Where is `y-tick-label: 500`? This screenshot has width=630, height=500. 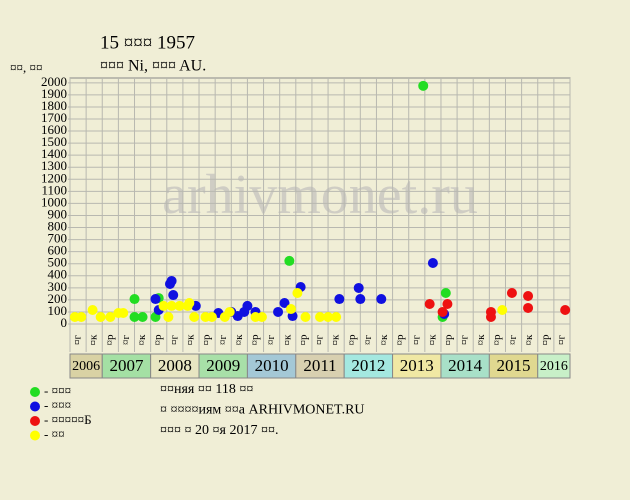 y-tick-label: 500 is located at coordinates (58, 262).